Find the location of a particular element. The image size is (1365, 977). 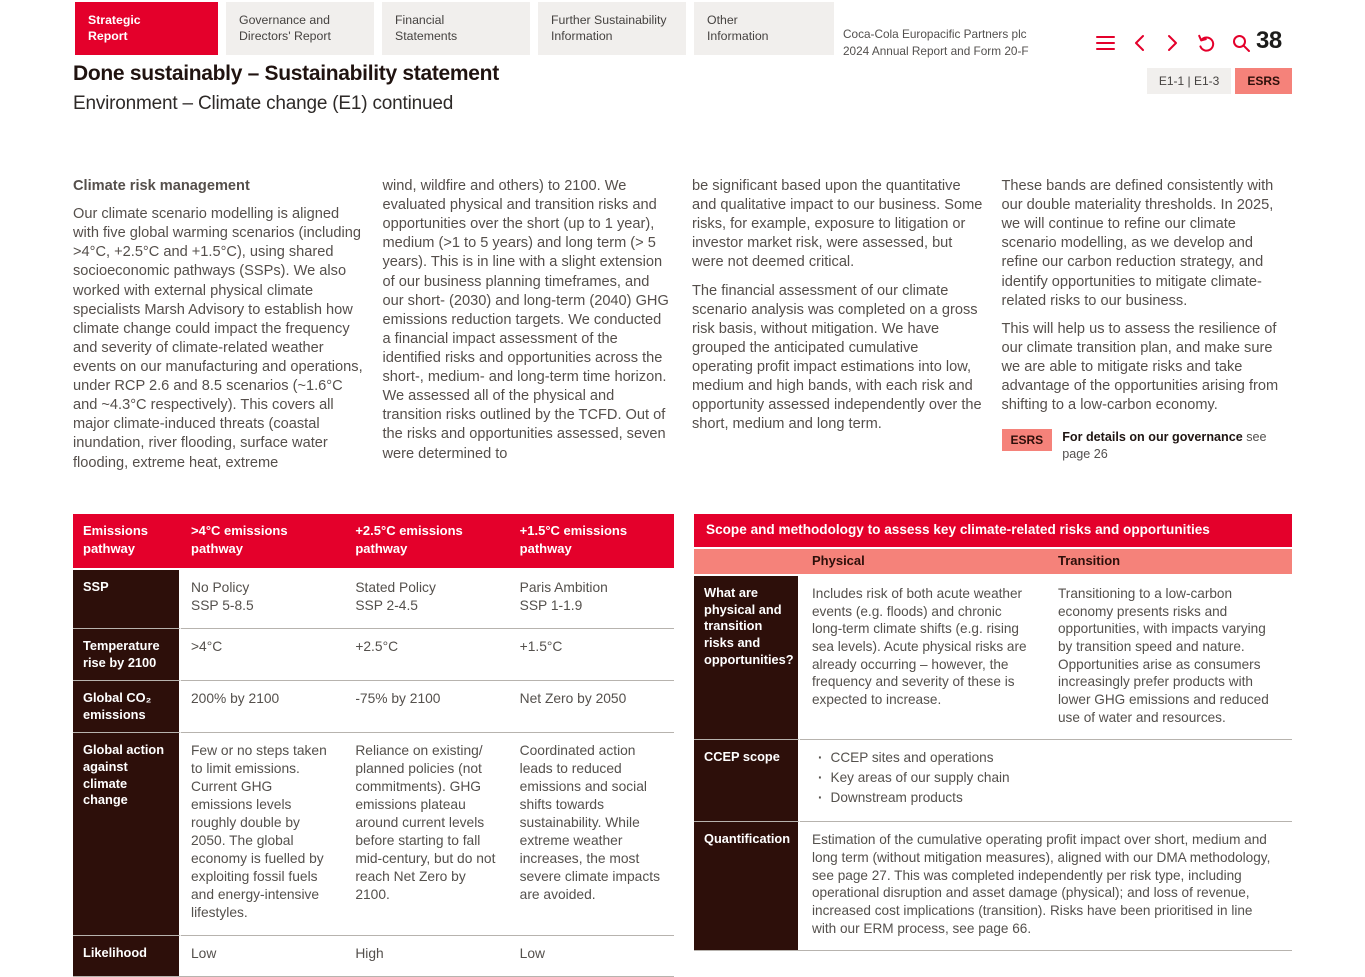

table-cell: High is located at coordinates (427, 955).